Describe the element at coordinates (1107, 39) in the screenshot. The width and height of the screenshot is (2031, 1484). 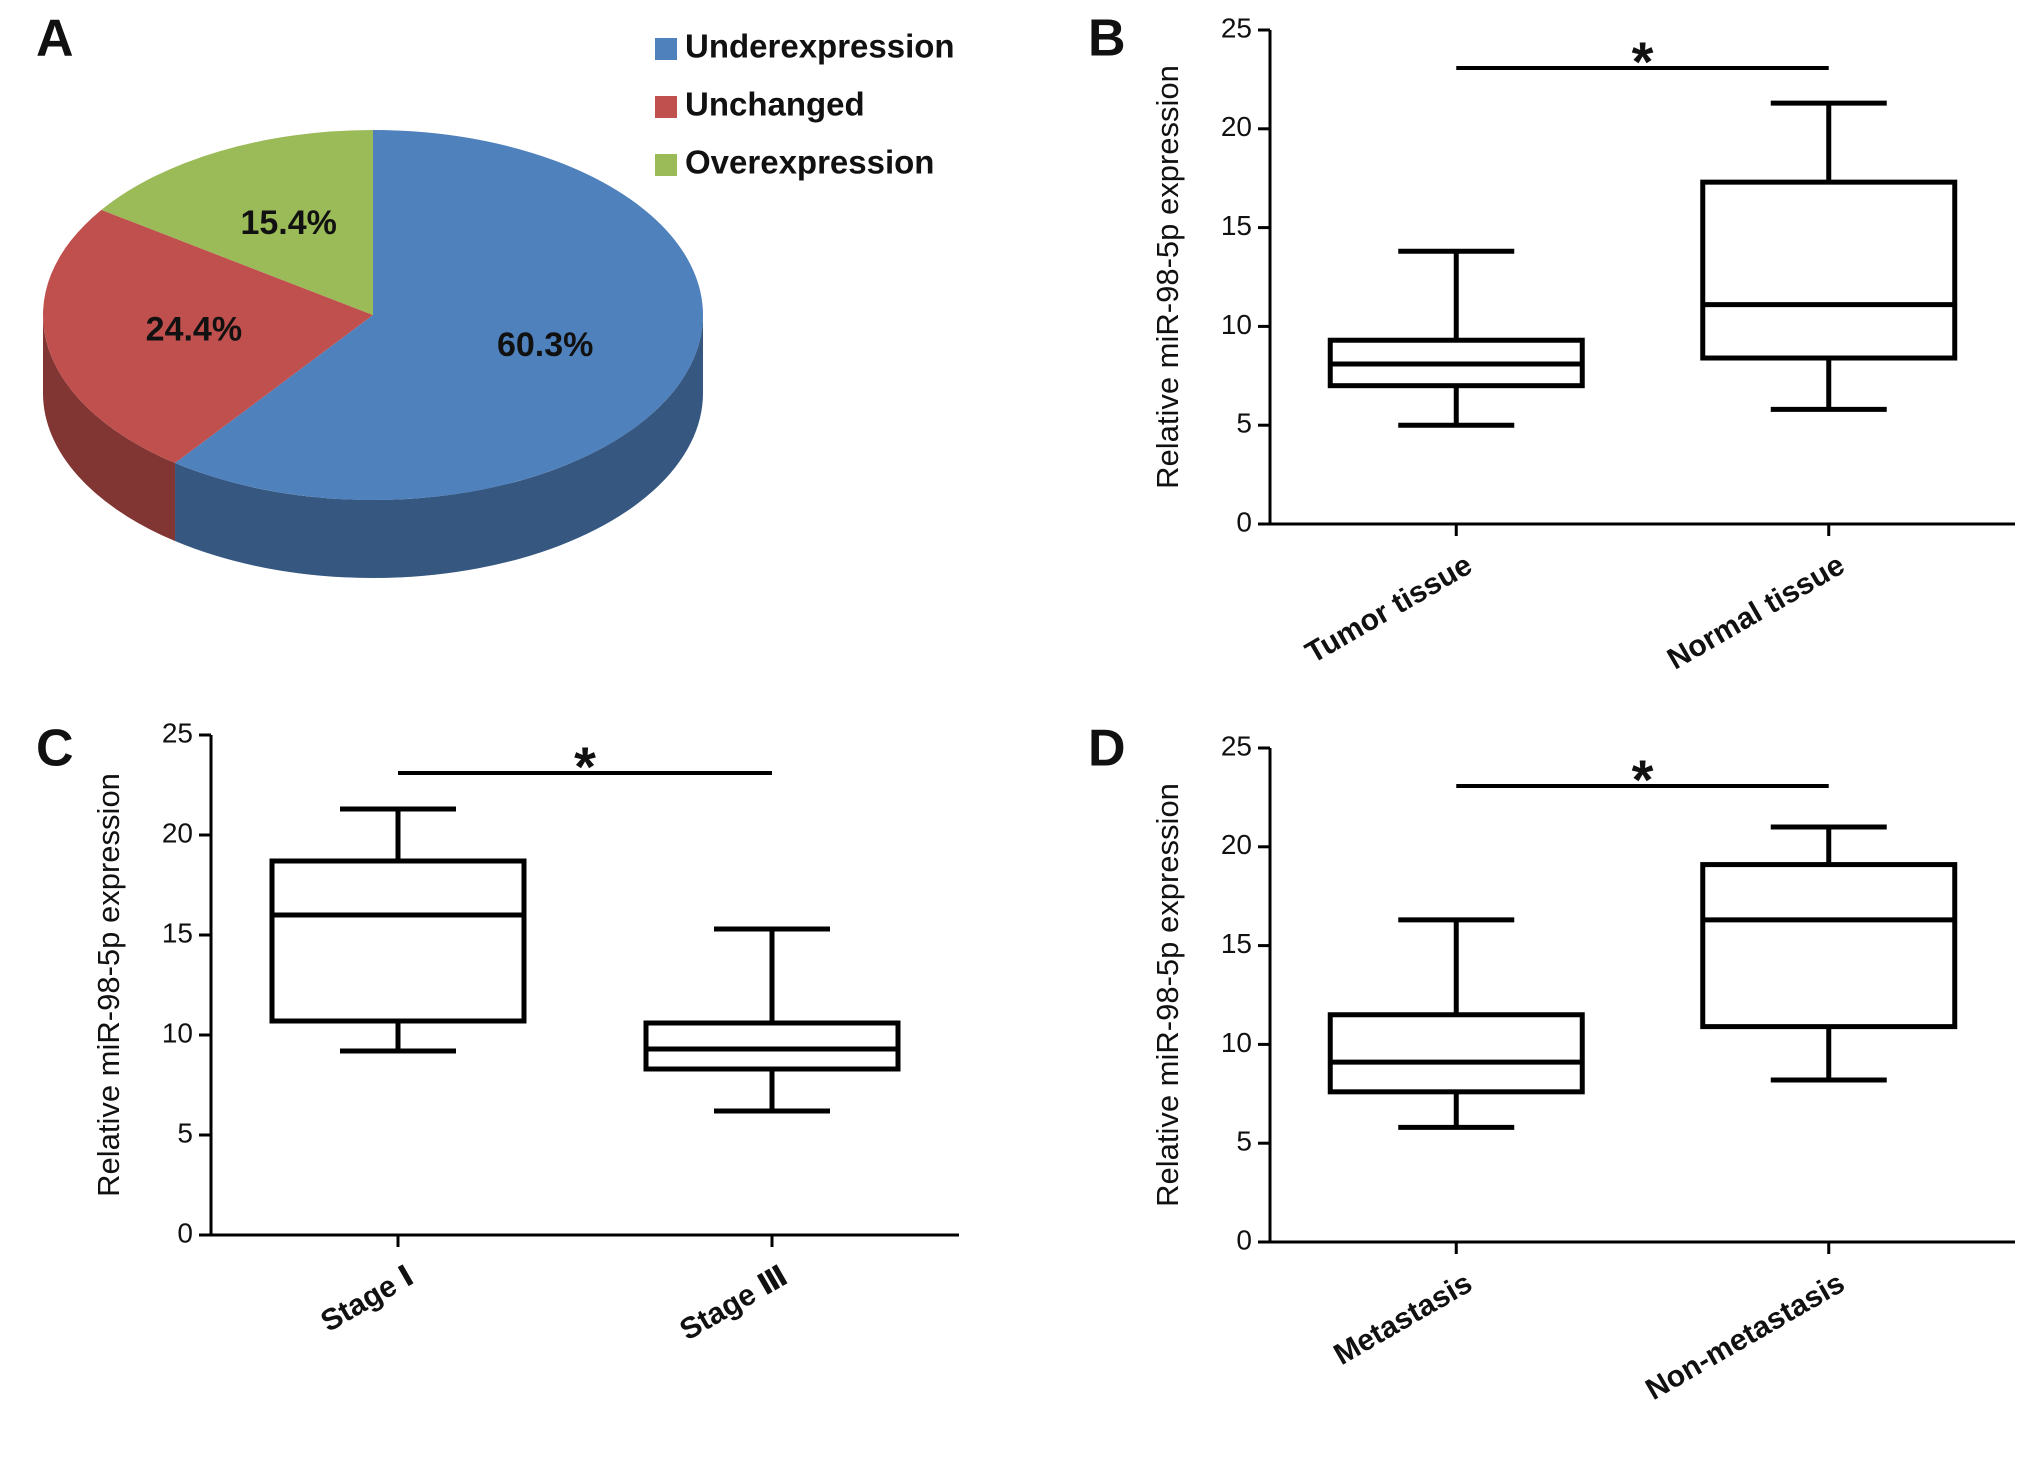
I see `panel-label: B` at that location.